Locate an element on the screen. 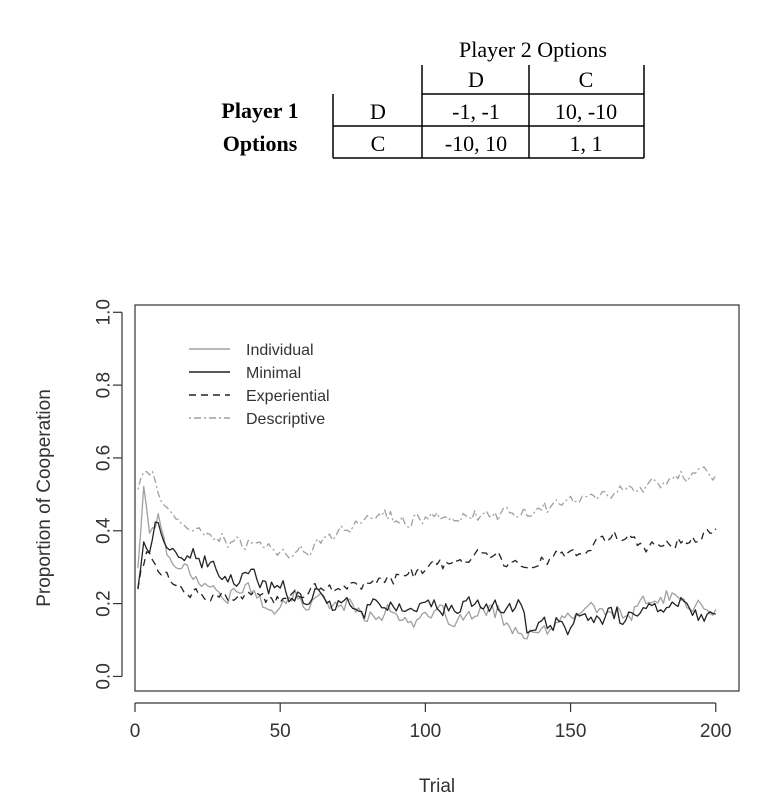 Image resolution: width=778 pixels, height=810 pixels. y-tick-label: 0.2 is located at coordinates (104, 603).